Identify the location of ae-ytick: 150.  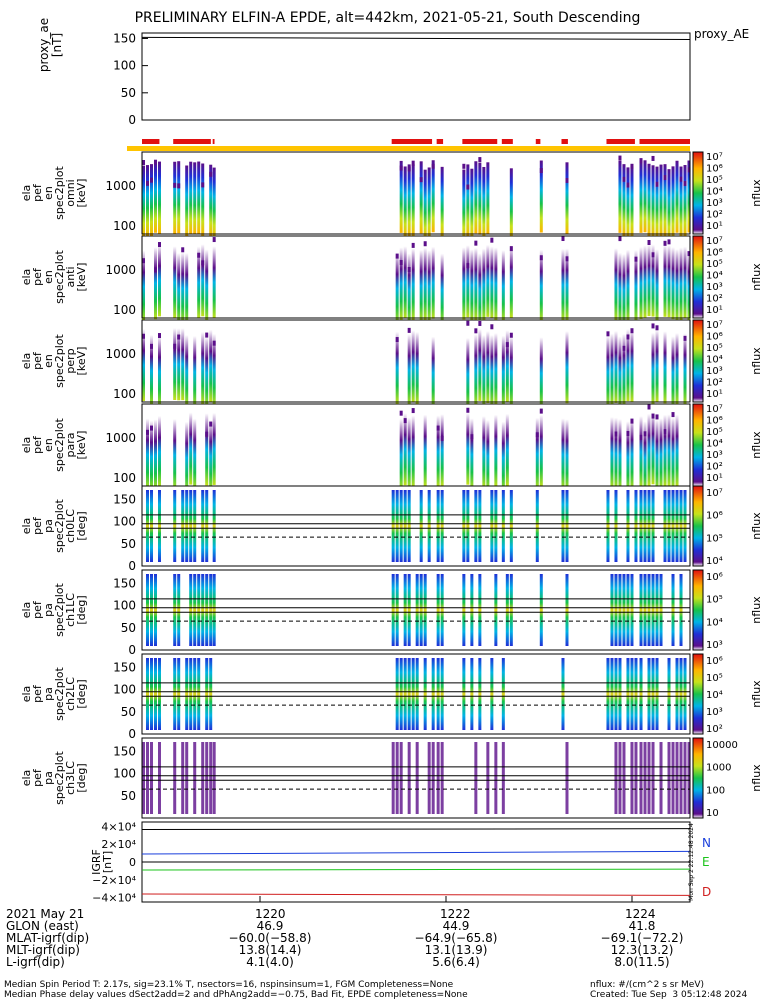
(124, 38).